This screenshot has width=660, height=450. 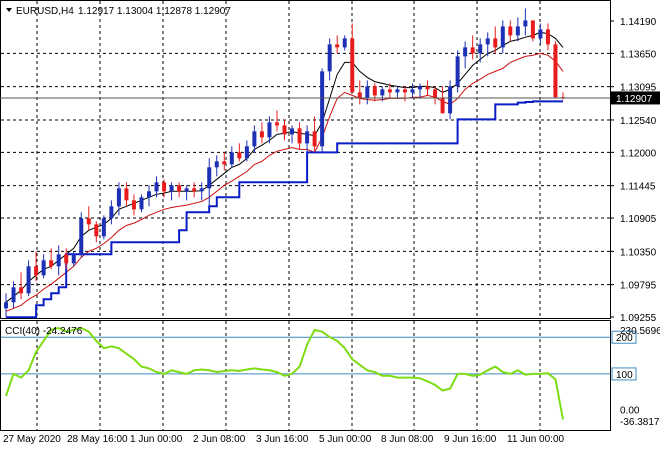 I want to click on current-price-label: 1.12907, so click(x=634, y=99).